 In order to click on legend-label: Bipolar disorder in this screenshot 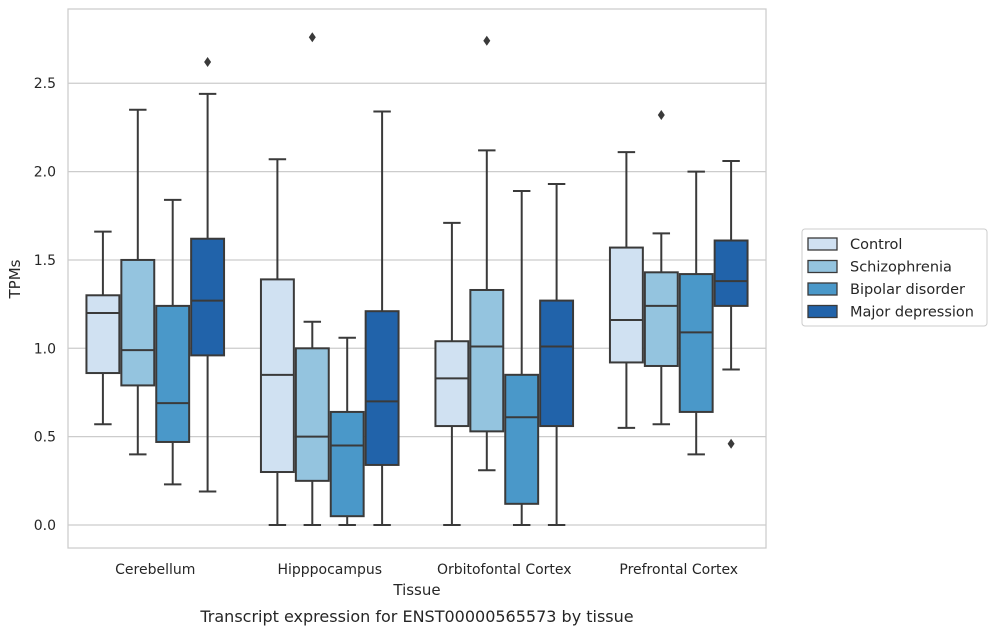, I will do `click(907, 290)`.